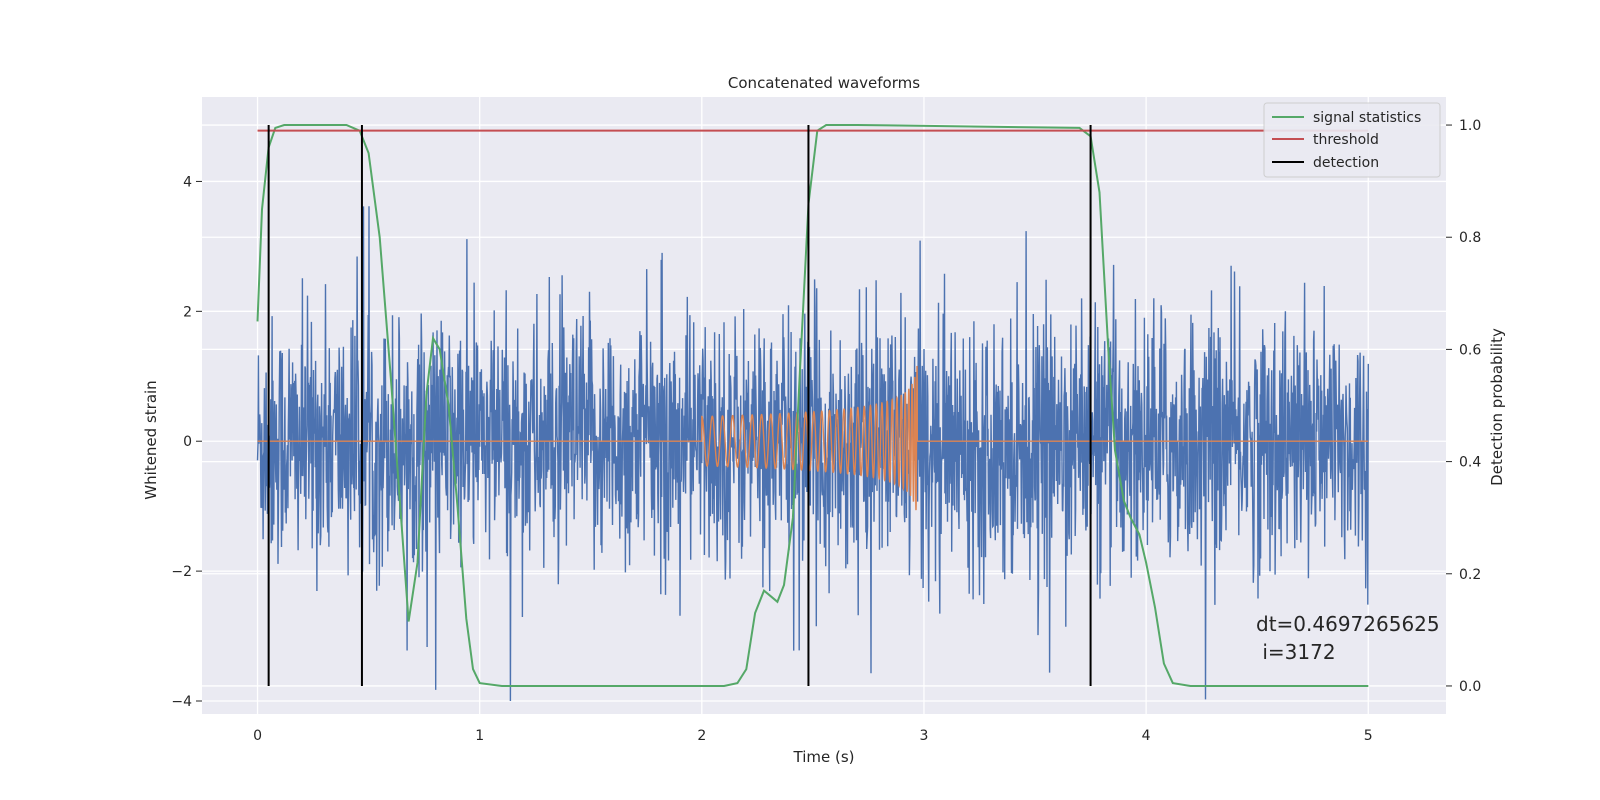 This screenshot has height=800, width=1600. Describe the element at coordinates (1470, 575) in the screenshot. I see `y2-tick-label: 0.2` at that location.